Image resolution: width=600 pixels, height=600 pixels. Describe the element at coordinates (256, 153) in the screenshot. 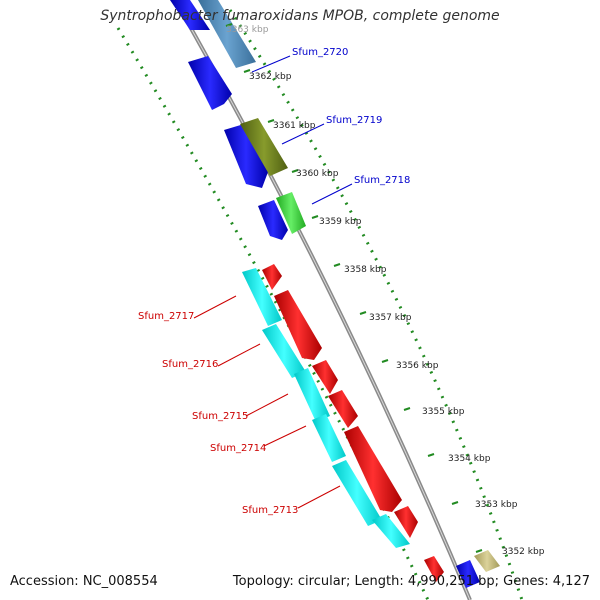

I see `gene-sfum-2719-reverse` at that location.